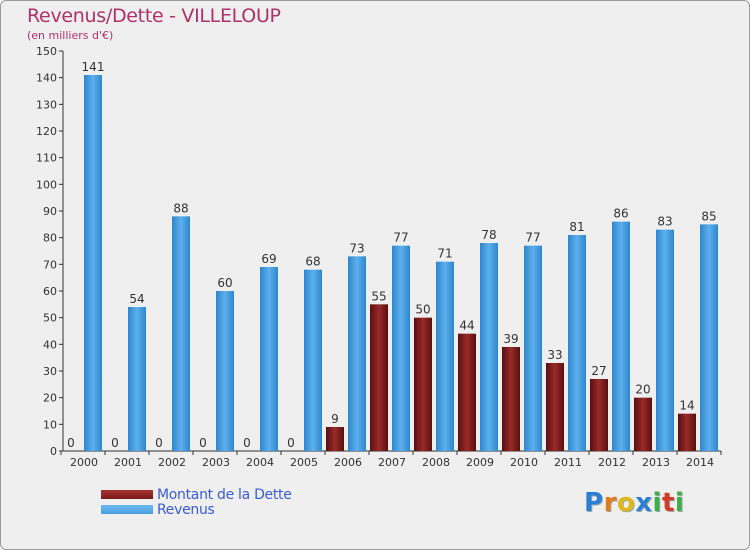 This screenshot has width=750, height=550. Describe the element at coordinates (644, 503) in the screenshot. I see `logo-letter: x` at that location.